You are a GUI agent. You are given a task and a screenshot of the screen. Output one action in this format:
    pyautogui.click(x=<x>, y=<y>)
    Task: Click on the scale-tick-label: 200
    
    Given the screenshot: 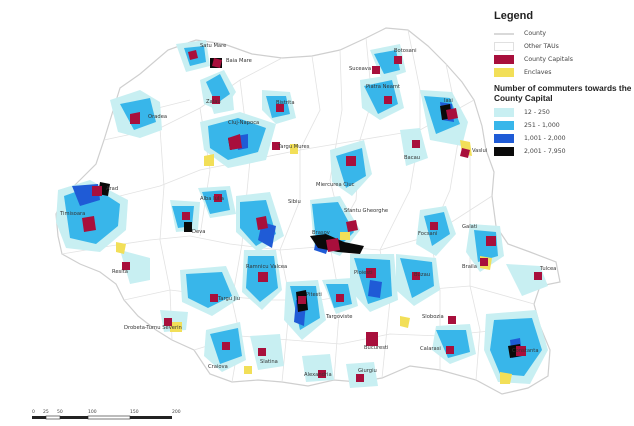 What is the action you would take?
    pyautogui.click(x=176, y=412)
    